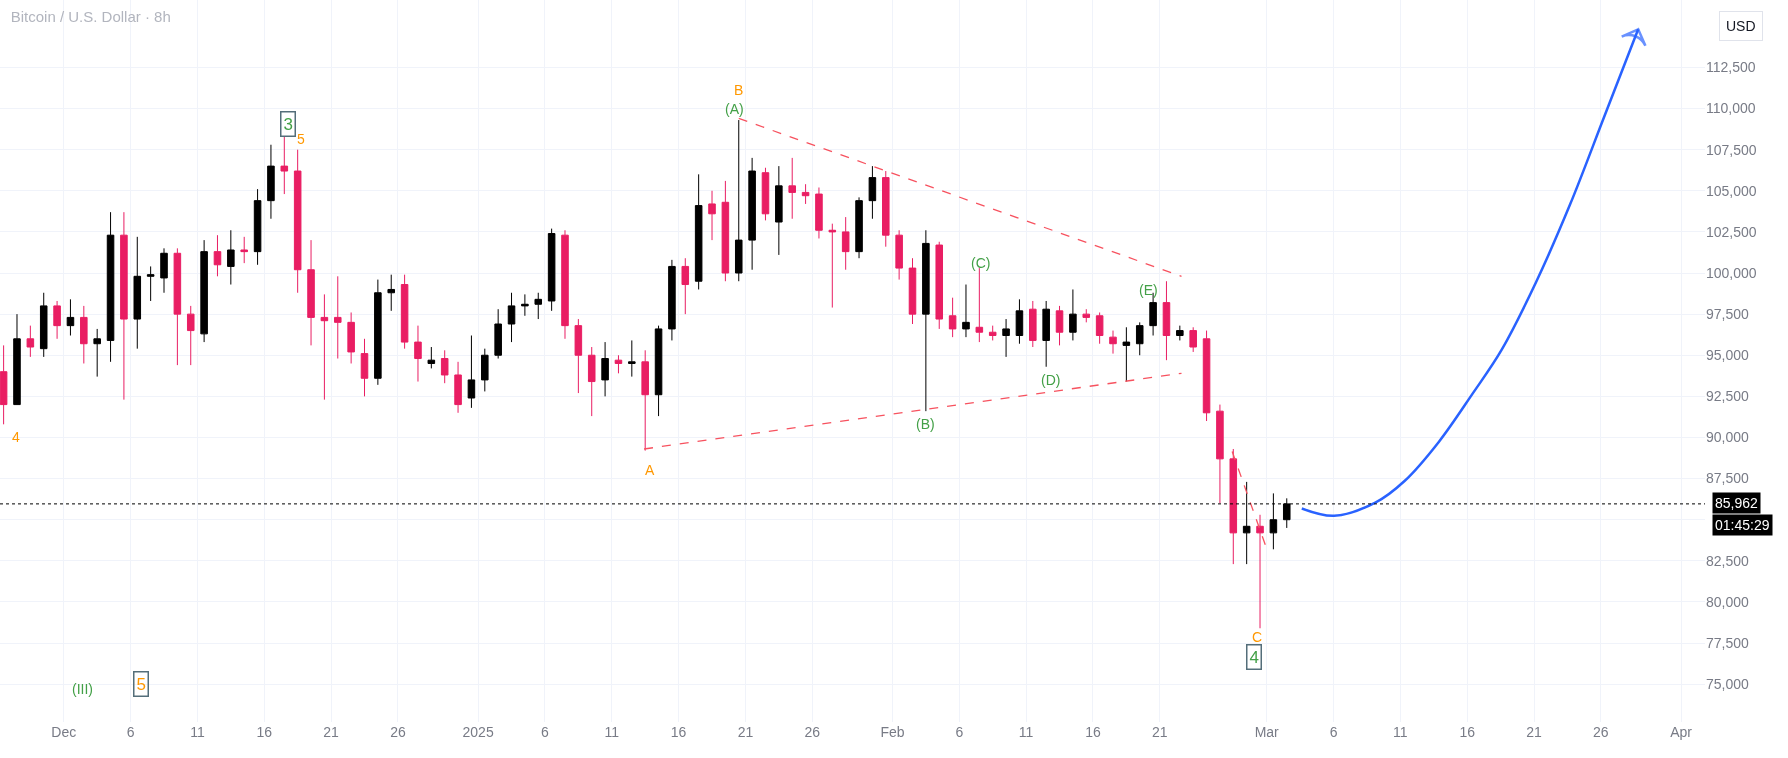  Describe the element at coordinates (1742, 525) in the screenshot. I see `text: 01:45:29` at that location.